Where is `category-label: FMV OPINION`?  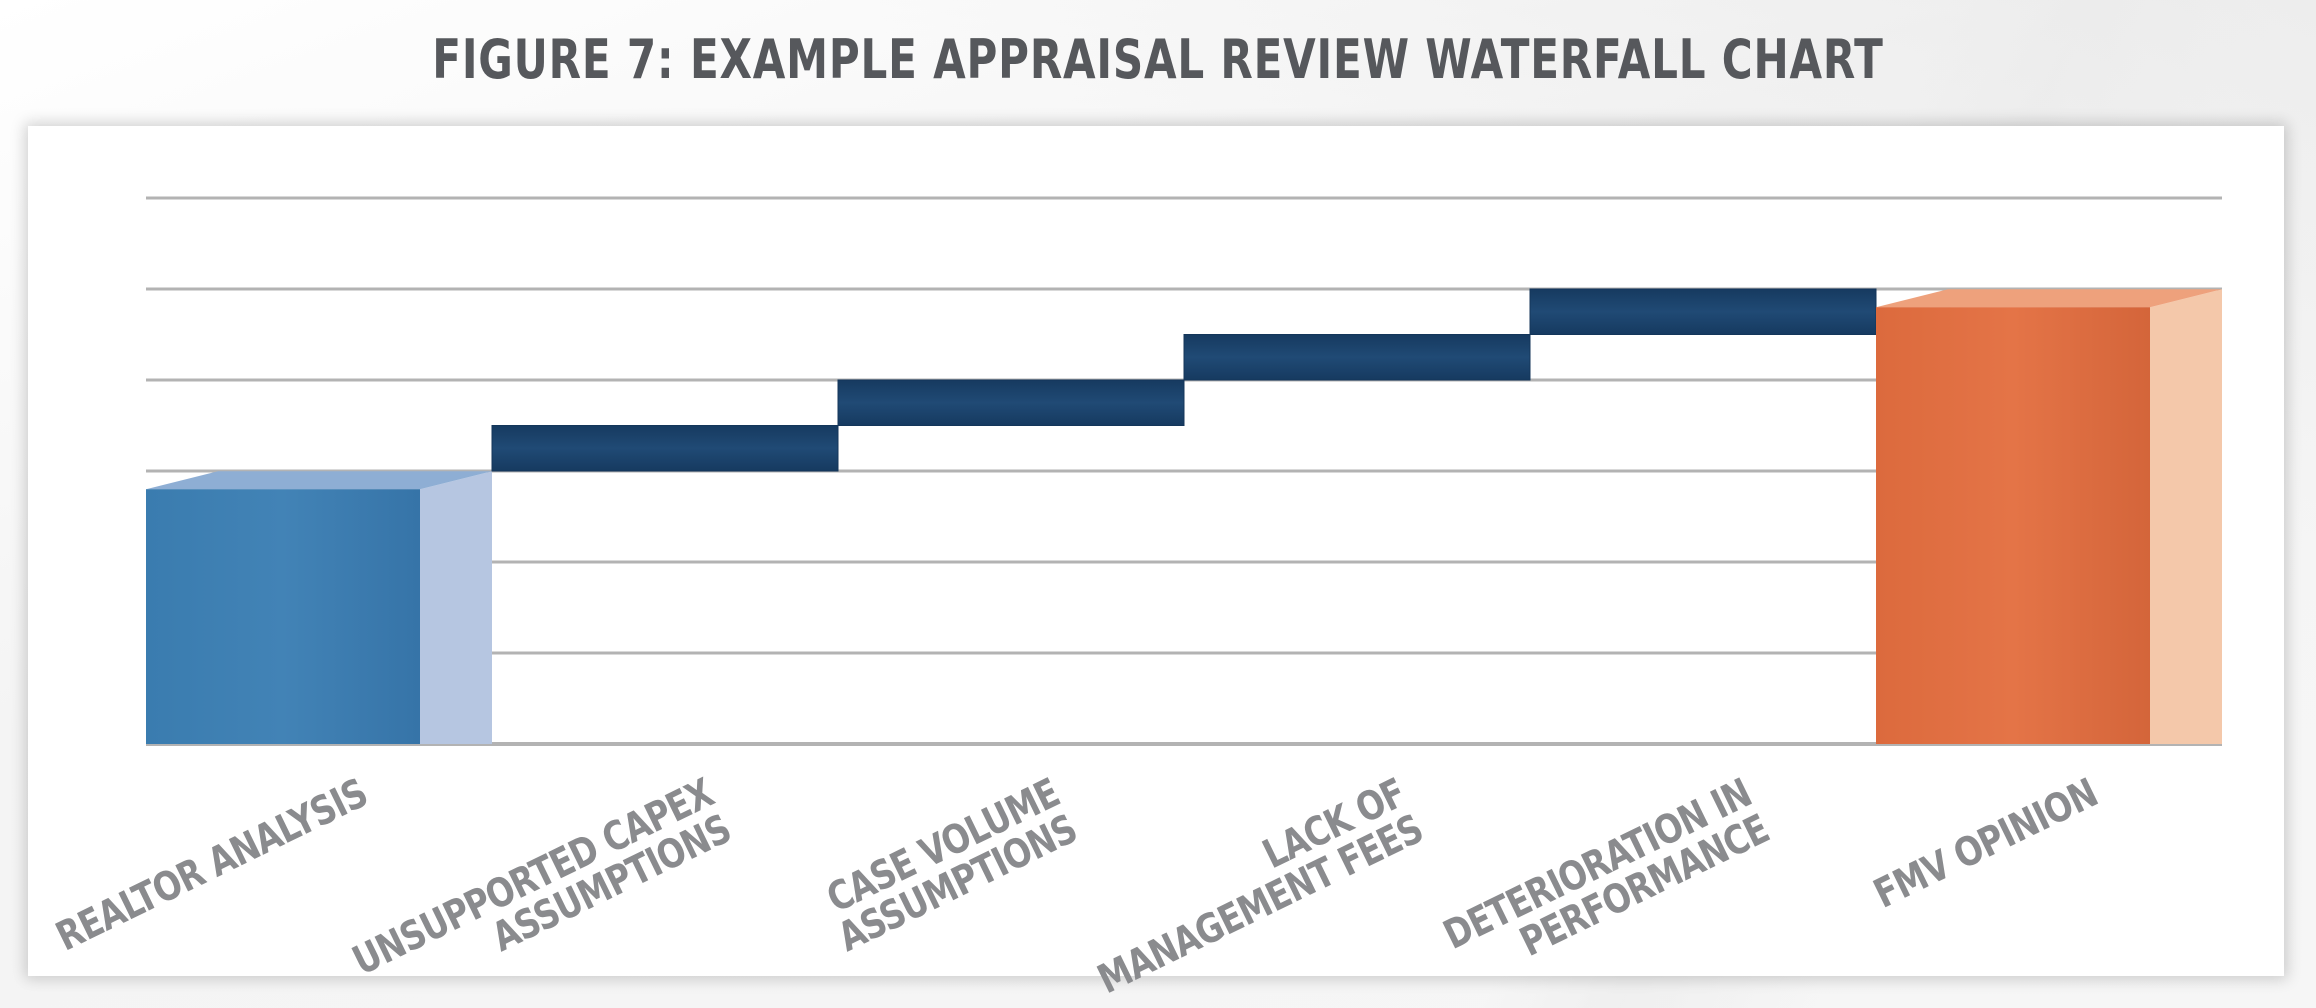 category-label: FMV OPINION is located at coordinates (1985, 843).